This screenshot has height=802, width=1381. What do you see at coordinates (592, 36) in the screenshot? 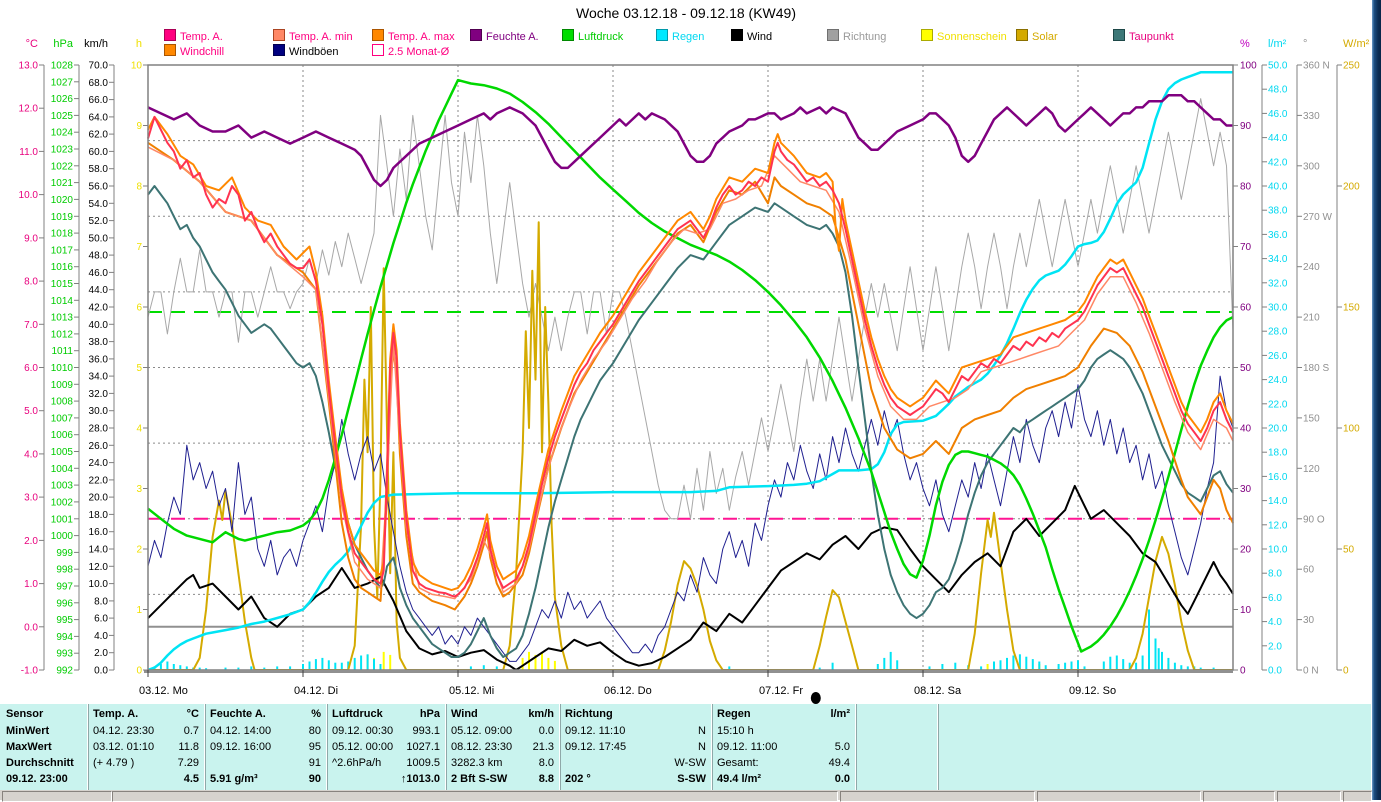
I see `legend-item-luftdruck: Luftdruck` at bounding box center [592, 36].